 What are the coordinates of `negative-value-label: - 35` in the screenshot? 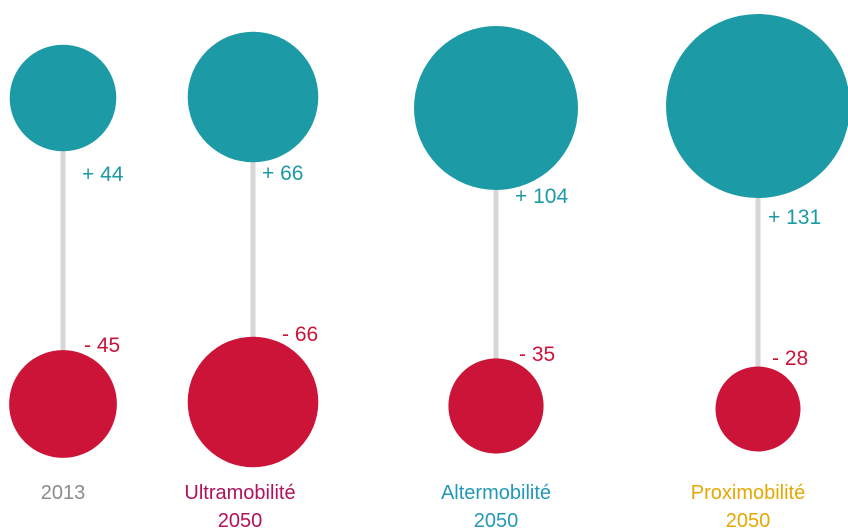 It's located at (537, 354).